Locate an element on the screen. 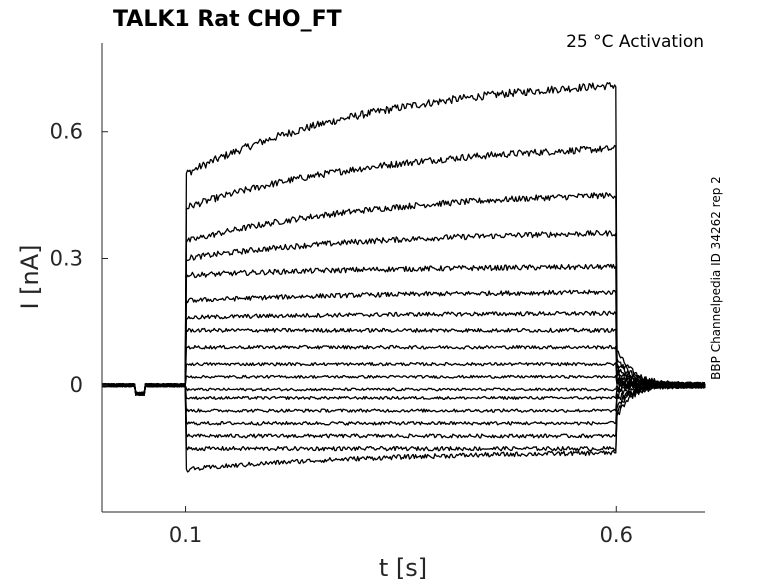 The height and width of the screenshot is (583, 778). y-tick-label: 0 is located at coordinates (76, 385).